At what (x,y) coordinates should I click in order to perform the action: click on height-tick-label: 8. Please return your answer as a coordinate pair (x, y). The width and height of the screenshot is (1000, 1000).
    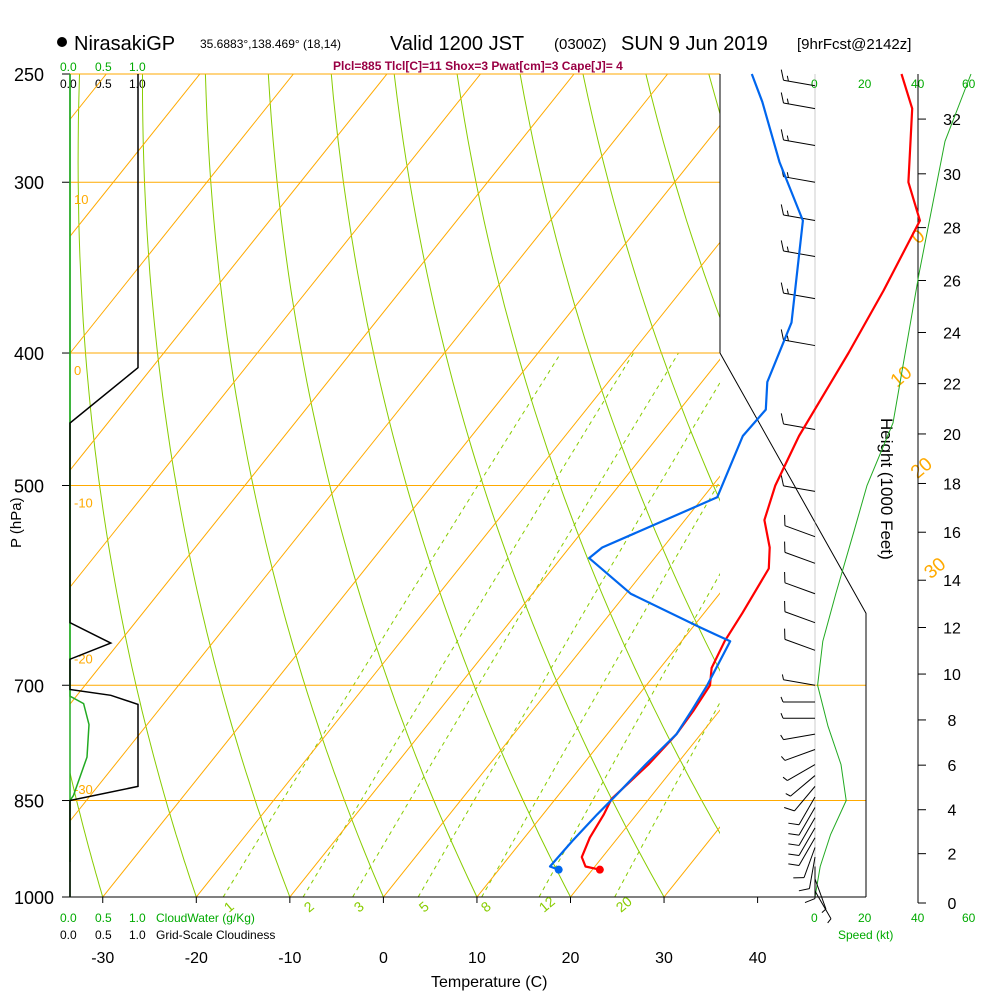
    Looking at the image, I should click on (952, 721).